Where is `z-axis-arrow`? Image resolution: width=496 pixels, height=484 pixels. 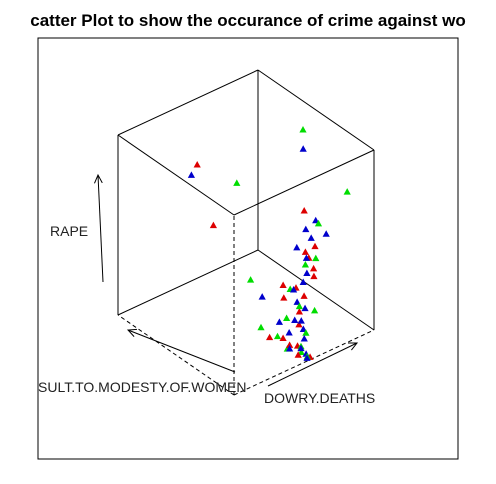
z-axis-arrow is located at coordinates (100, 228).